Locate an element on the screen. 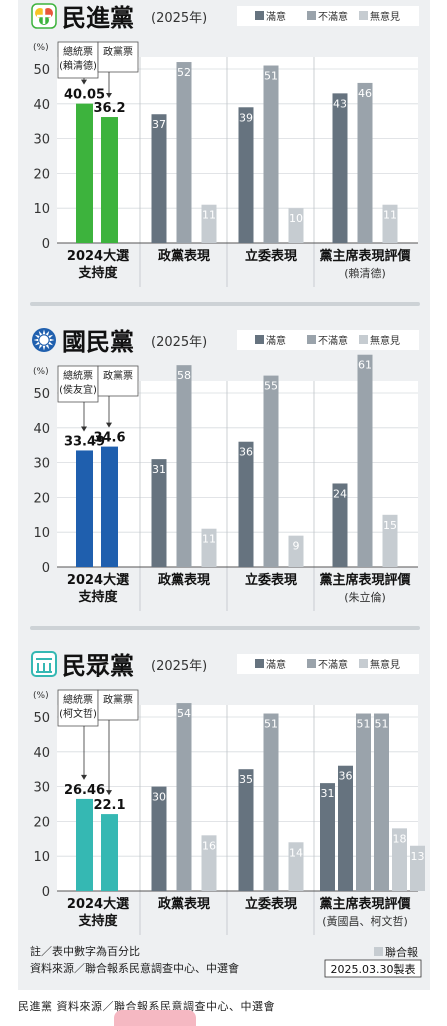 The width and height of the screenshot is (447, 1026). support-tag-label: 政黨票 is located at coordinates (118, 51).